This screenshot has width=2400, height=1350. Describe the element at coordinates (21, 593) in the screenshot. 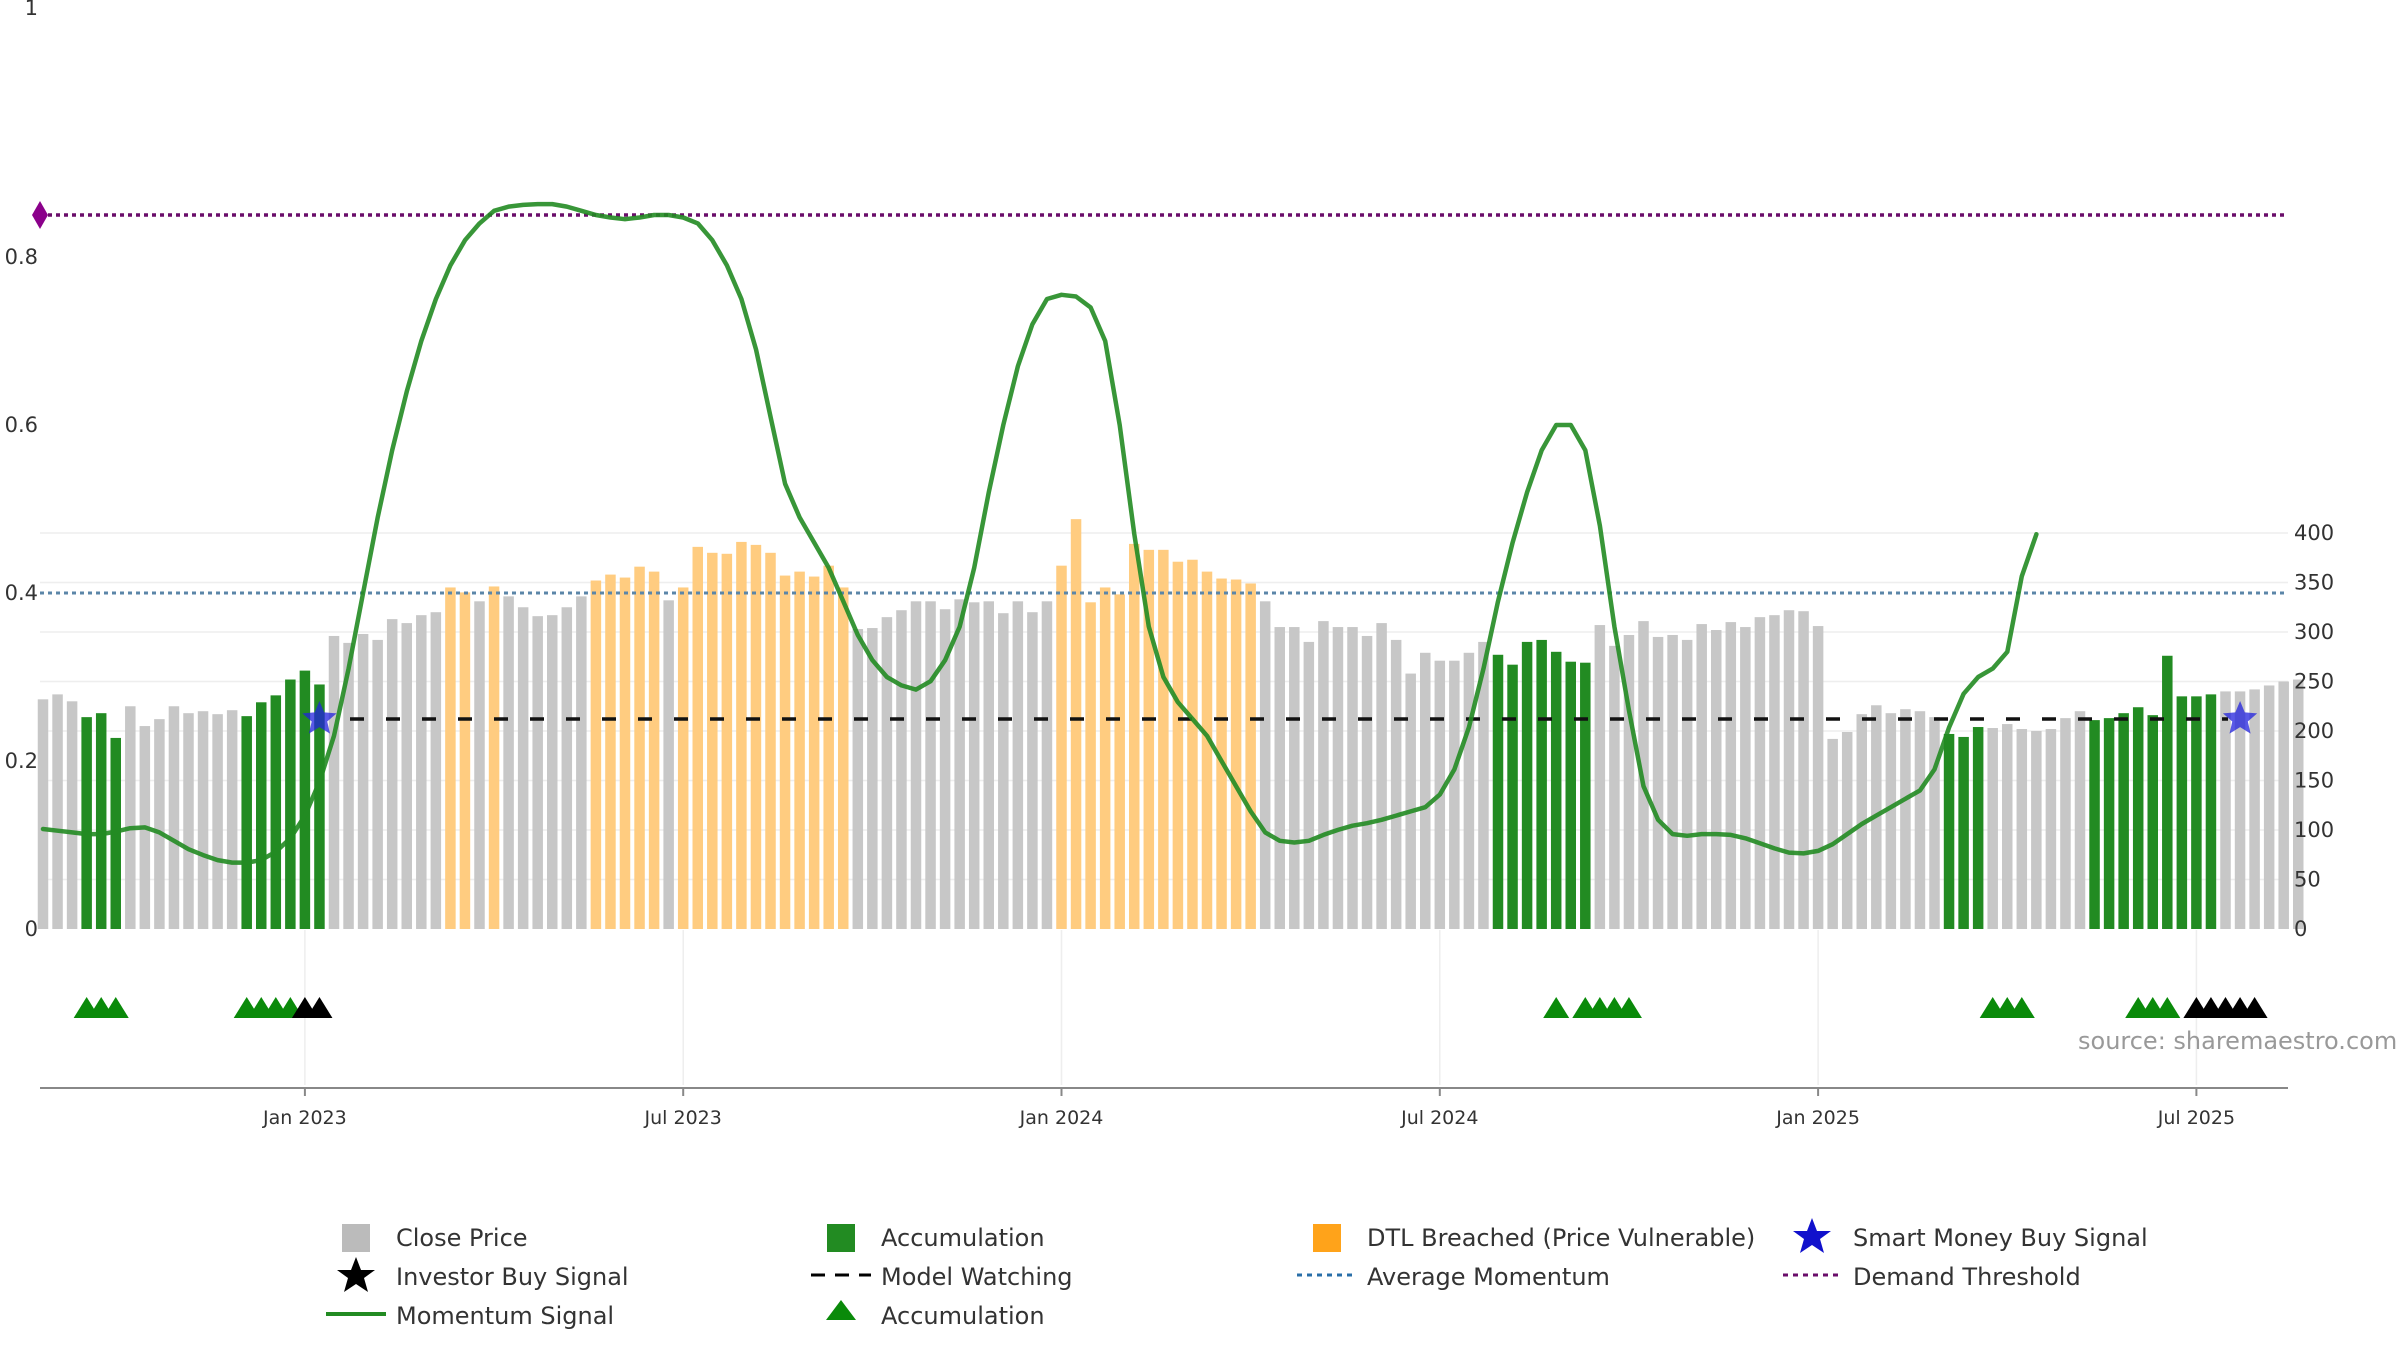

I see `left-axis-tick: 0.4` at that location.